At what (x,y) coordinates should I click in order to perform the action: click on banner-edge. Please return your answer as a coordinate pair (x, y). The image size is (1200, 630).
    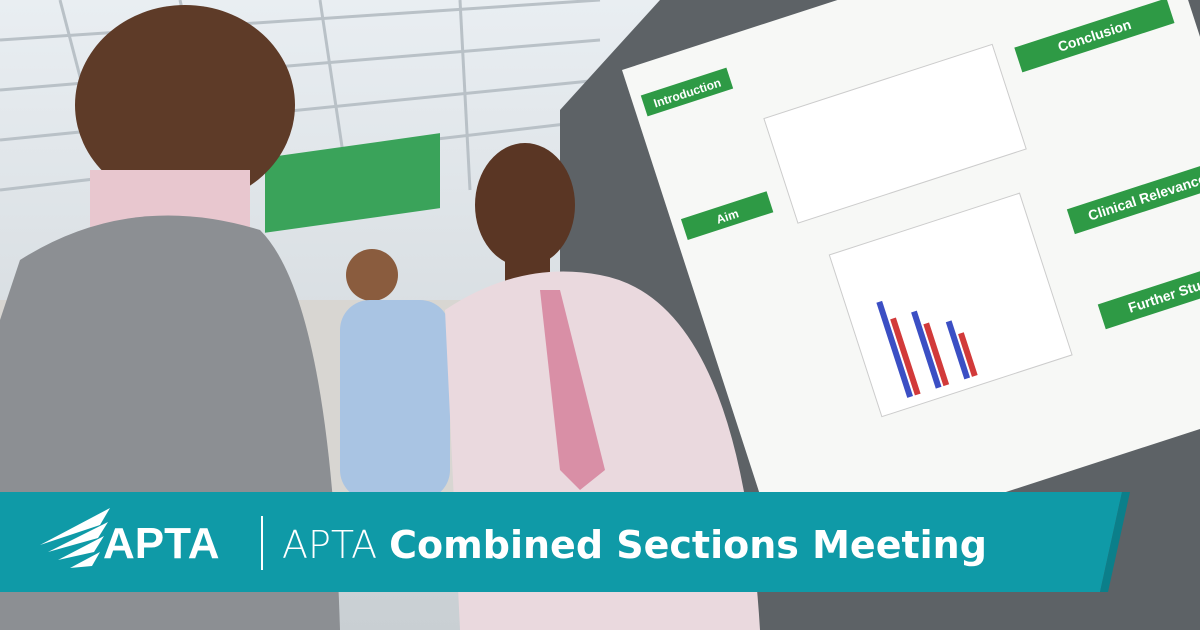
    Looking at the image, I should click on (1115, 542).